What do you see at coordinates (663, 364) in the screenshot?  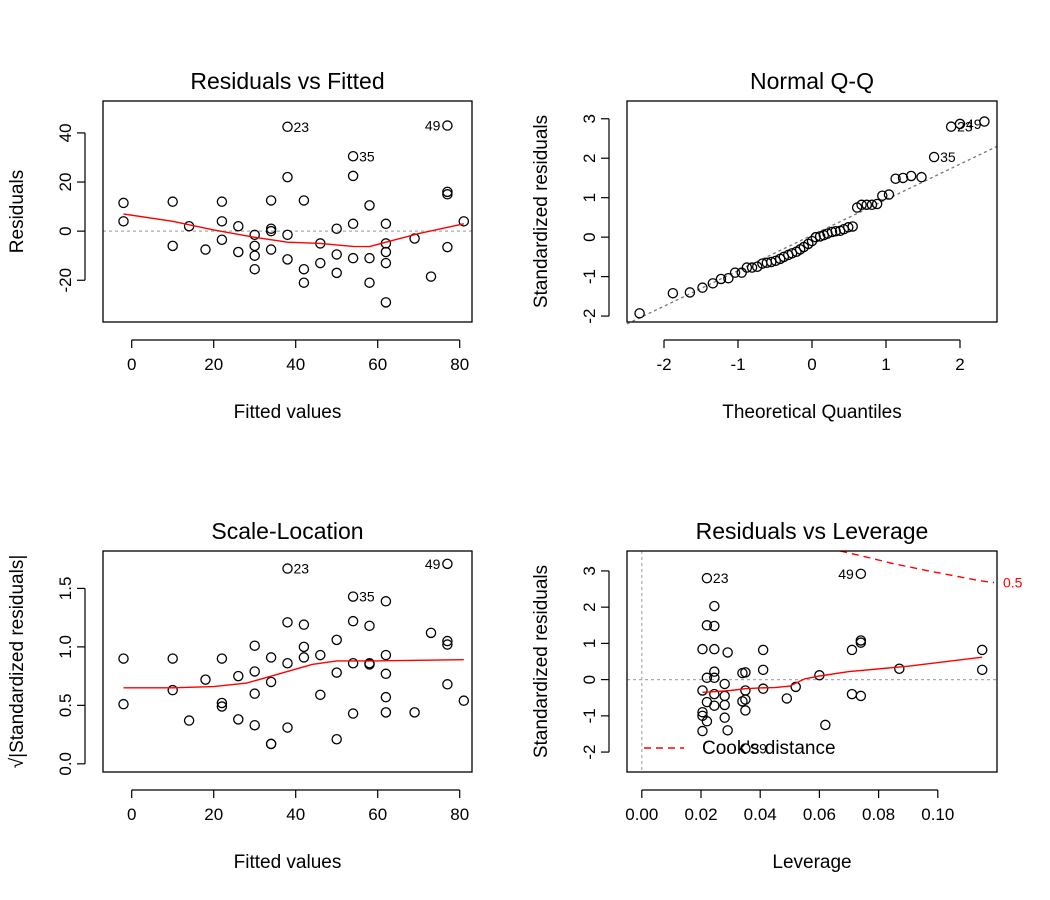 I see `x-tick-label: -2` at bounding box center [663, 364].